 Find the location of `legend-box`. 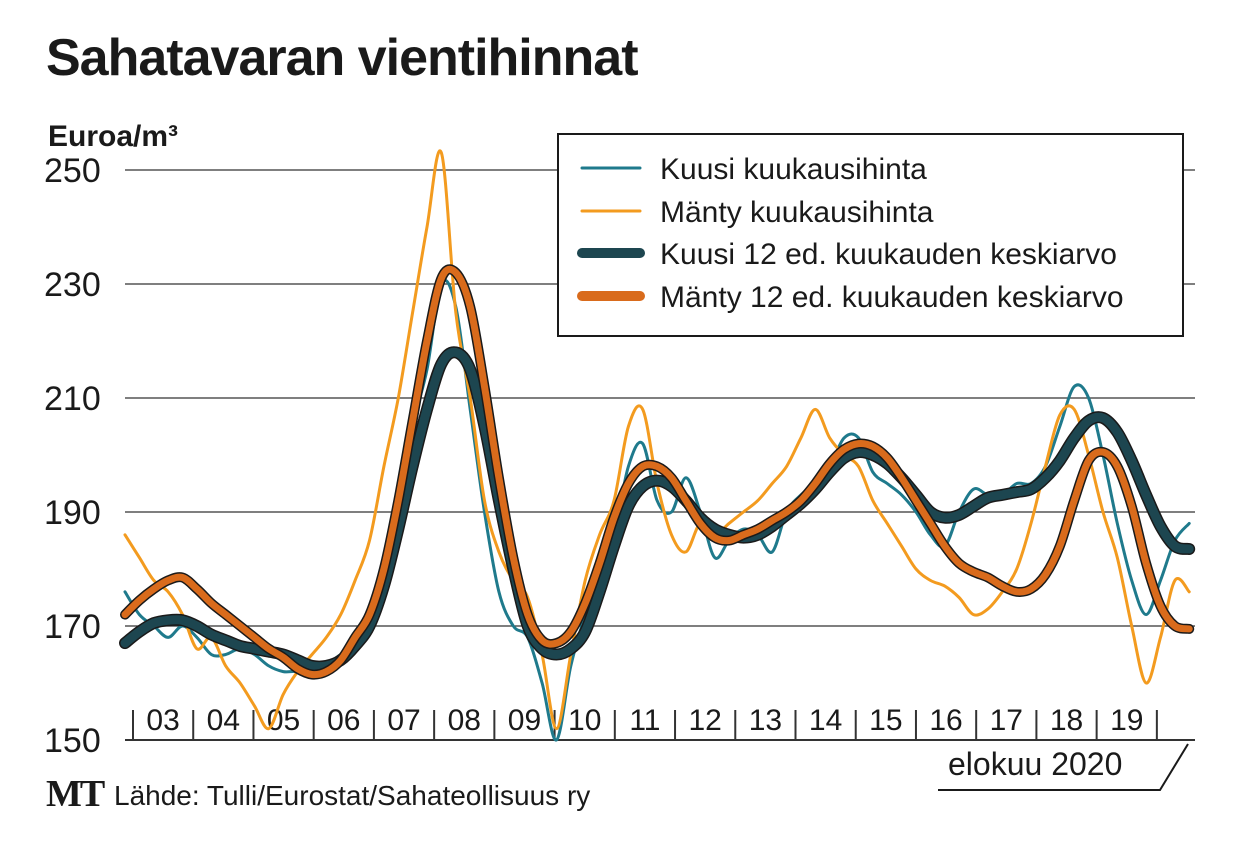

legend-box is located at coordinates (870, 235).